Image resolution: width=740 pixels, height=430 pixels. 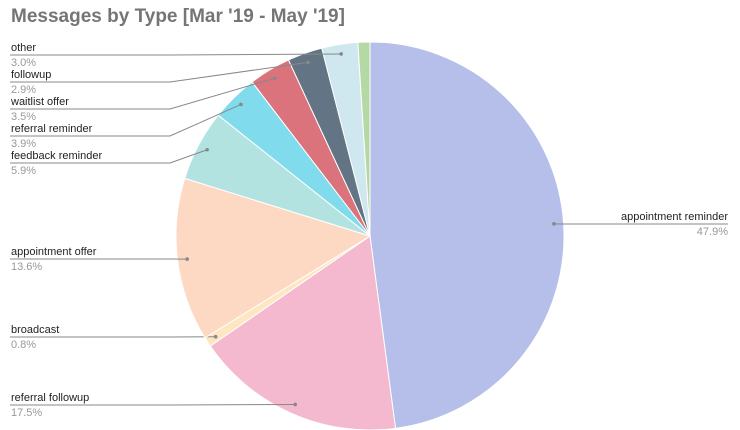 What do you see at coordinates (23, 63) in the screenshot?
I see `slice-value-label: 3.0%` at bounding box center [23, 63].